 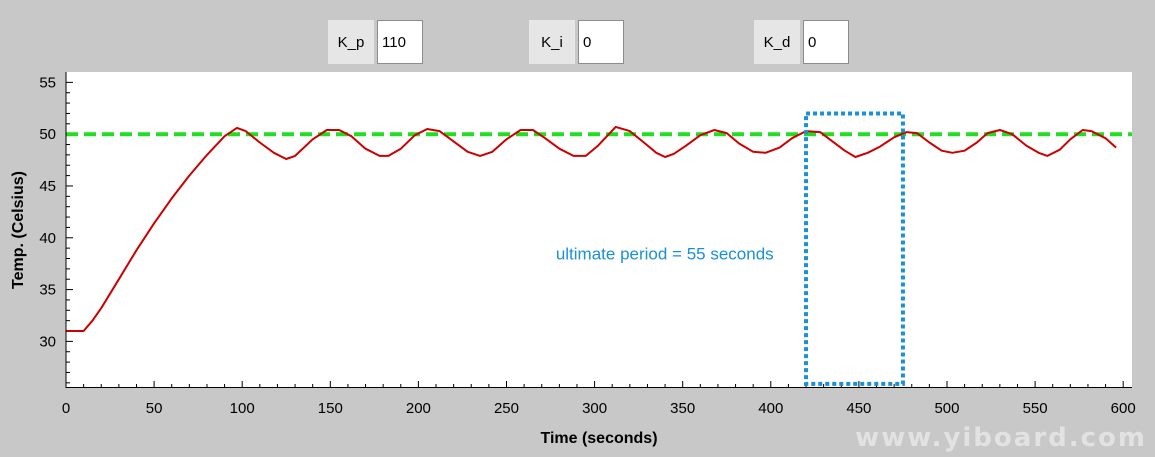 What do you see at coordinates (1123, 408) in the screenshot?
I see `x-tick-label: 600` at bounding box center [1123, 408].